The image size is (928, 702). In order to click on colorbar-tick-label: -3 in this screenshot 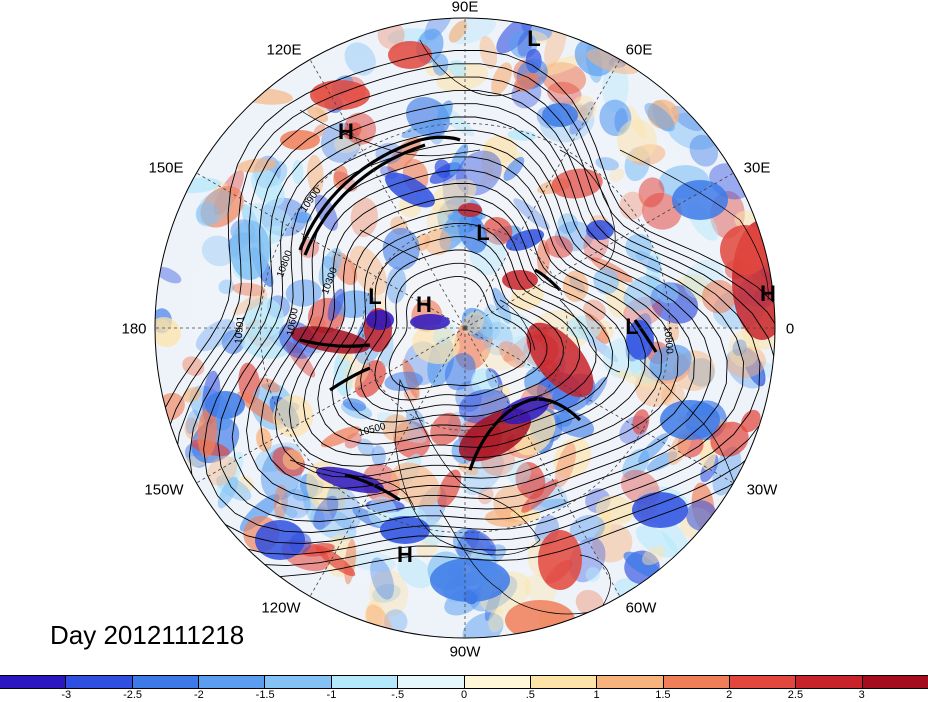, I will do `click(66, 695)`.